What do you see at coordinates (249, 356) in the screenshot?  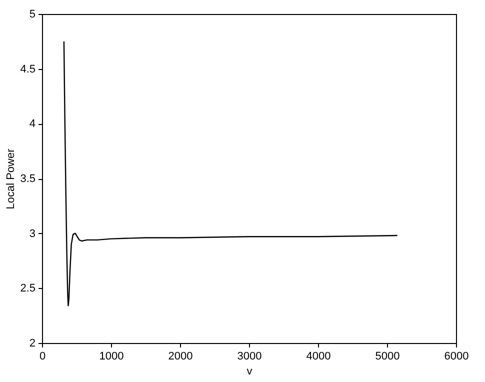 I see `x-tick-label: 3000` at bounding box center [249, 356].